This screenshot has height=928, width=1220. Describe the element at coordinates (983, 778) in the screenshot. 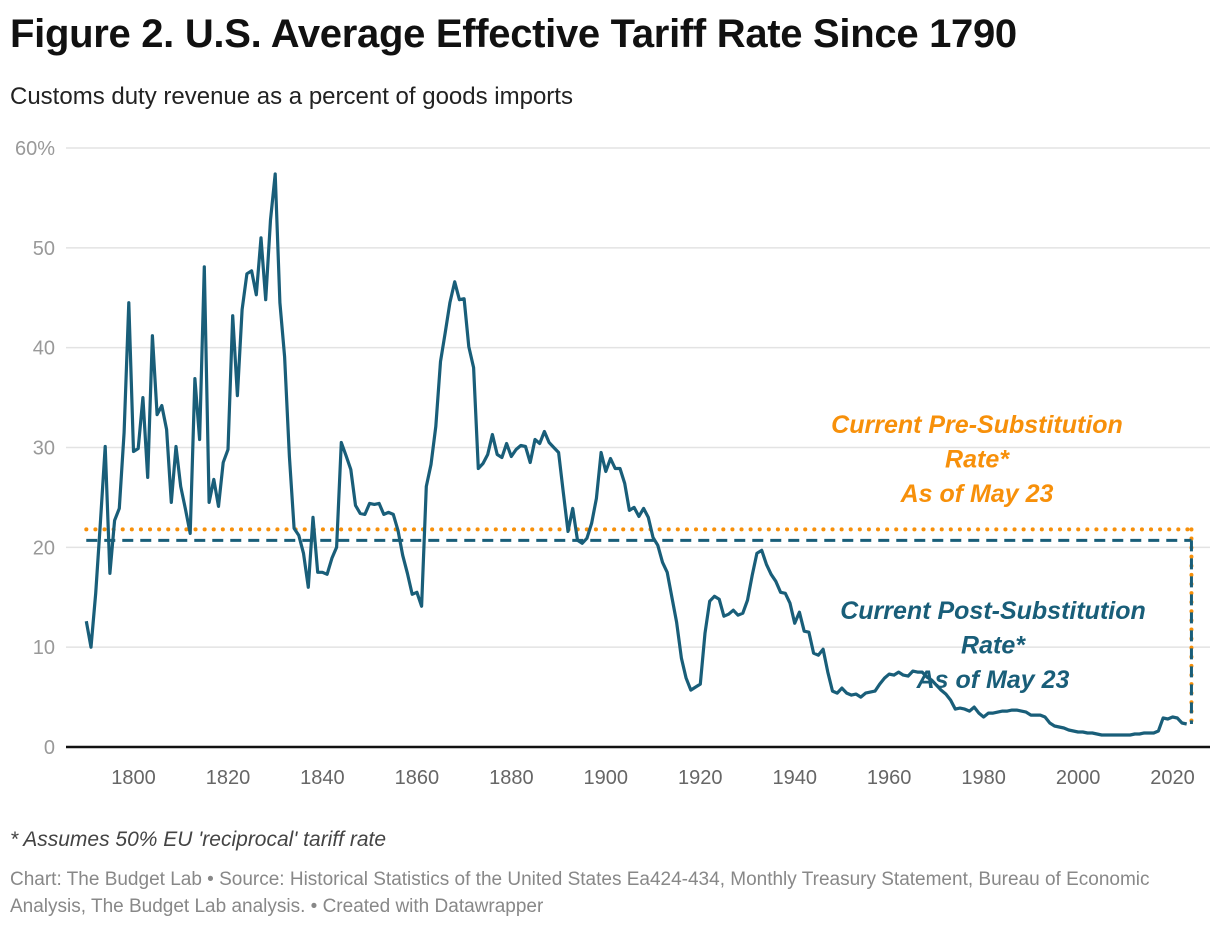

I see `x-tick-label: 1980` at that location.